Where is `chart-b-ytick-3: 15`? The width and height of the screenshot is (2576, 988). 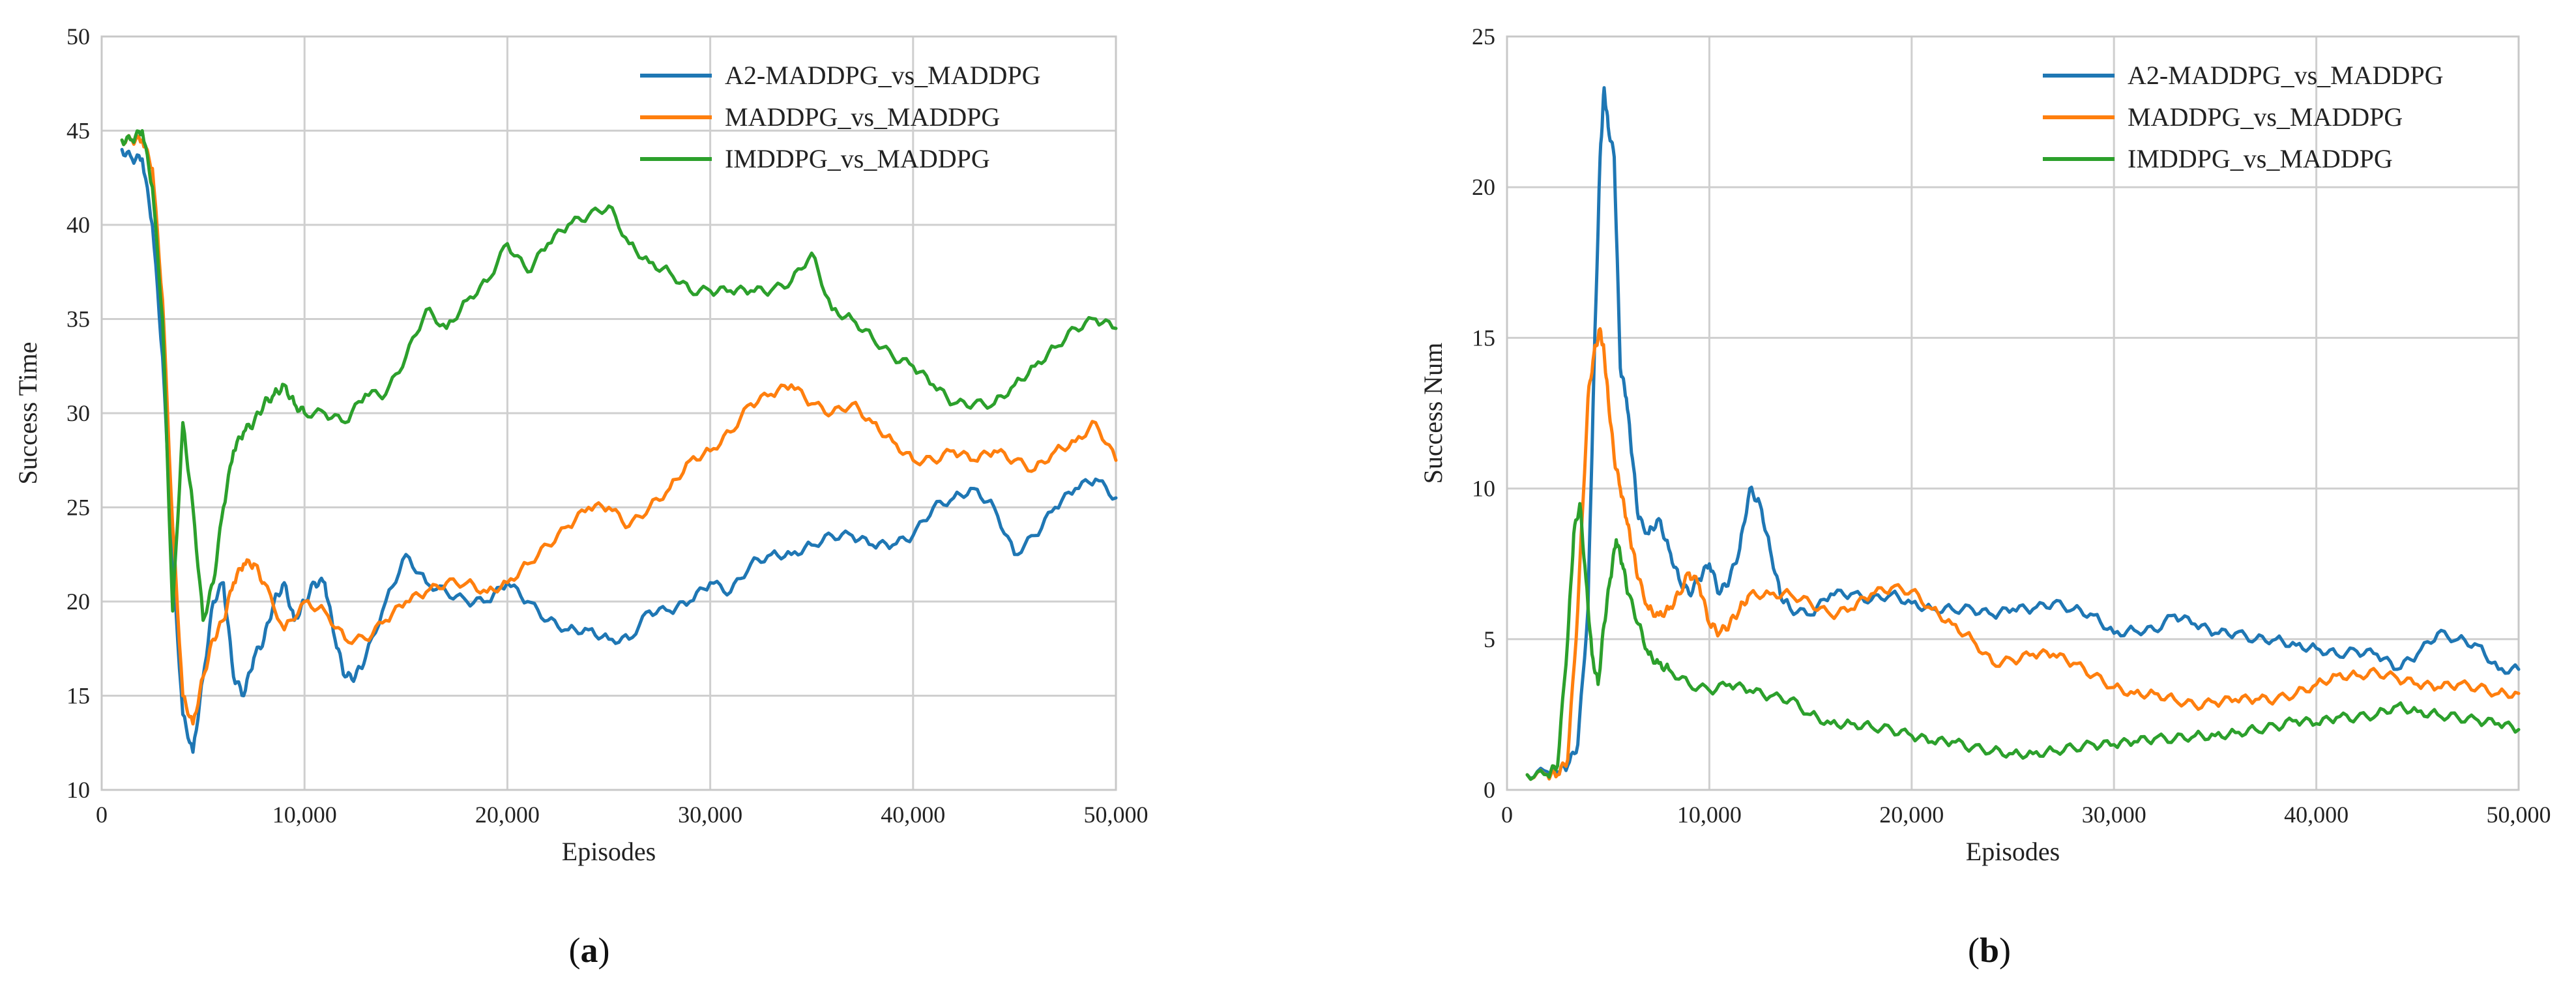 chart-b-ytick-3: 15 is located at coordinates (1483, 338).